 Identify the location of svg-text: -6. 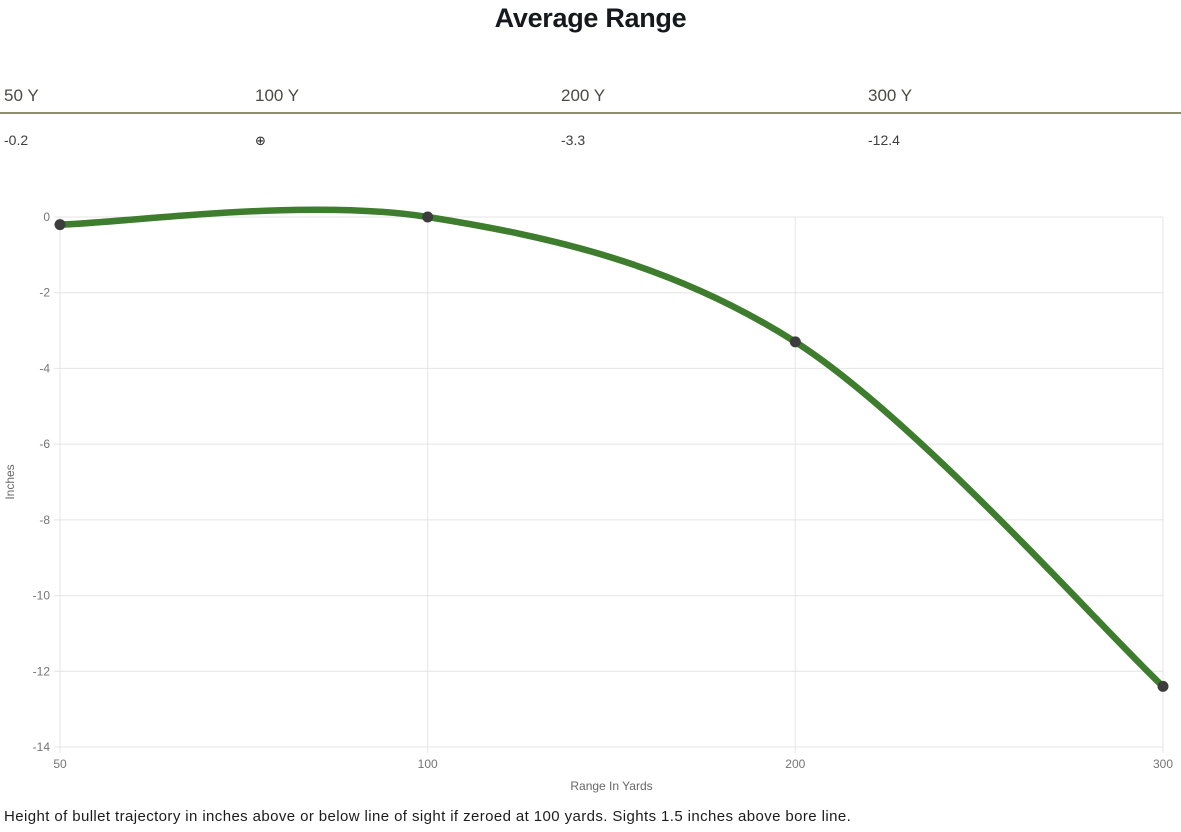
(44, 444).